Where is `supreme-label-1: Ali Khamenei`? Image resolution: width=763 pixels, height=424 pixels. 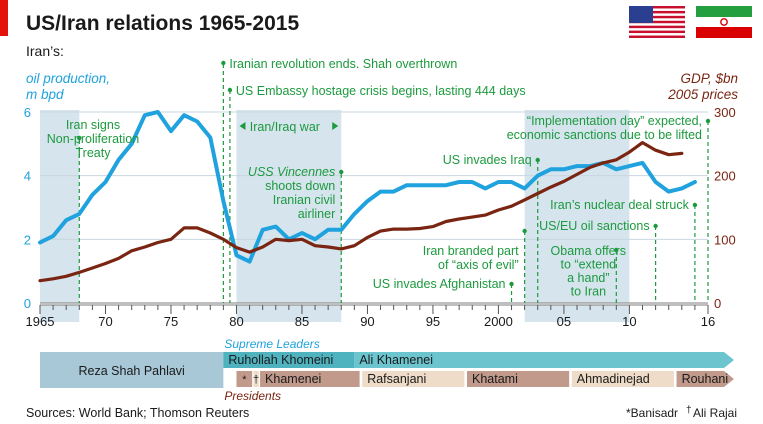
supreme-label-1: Ali Khamenei is located at coordinates (396, 360).